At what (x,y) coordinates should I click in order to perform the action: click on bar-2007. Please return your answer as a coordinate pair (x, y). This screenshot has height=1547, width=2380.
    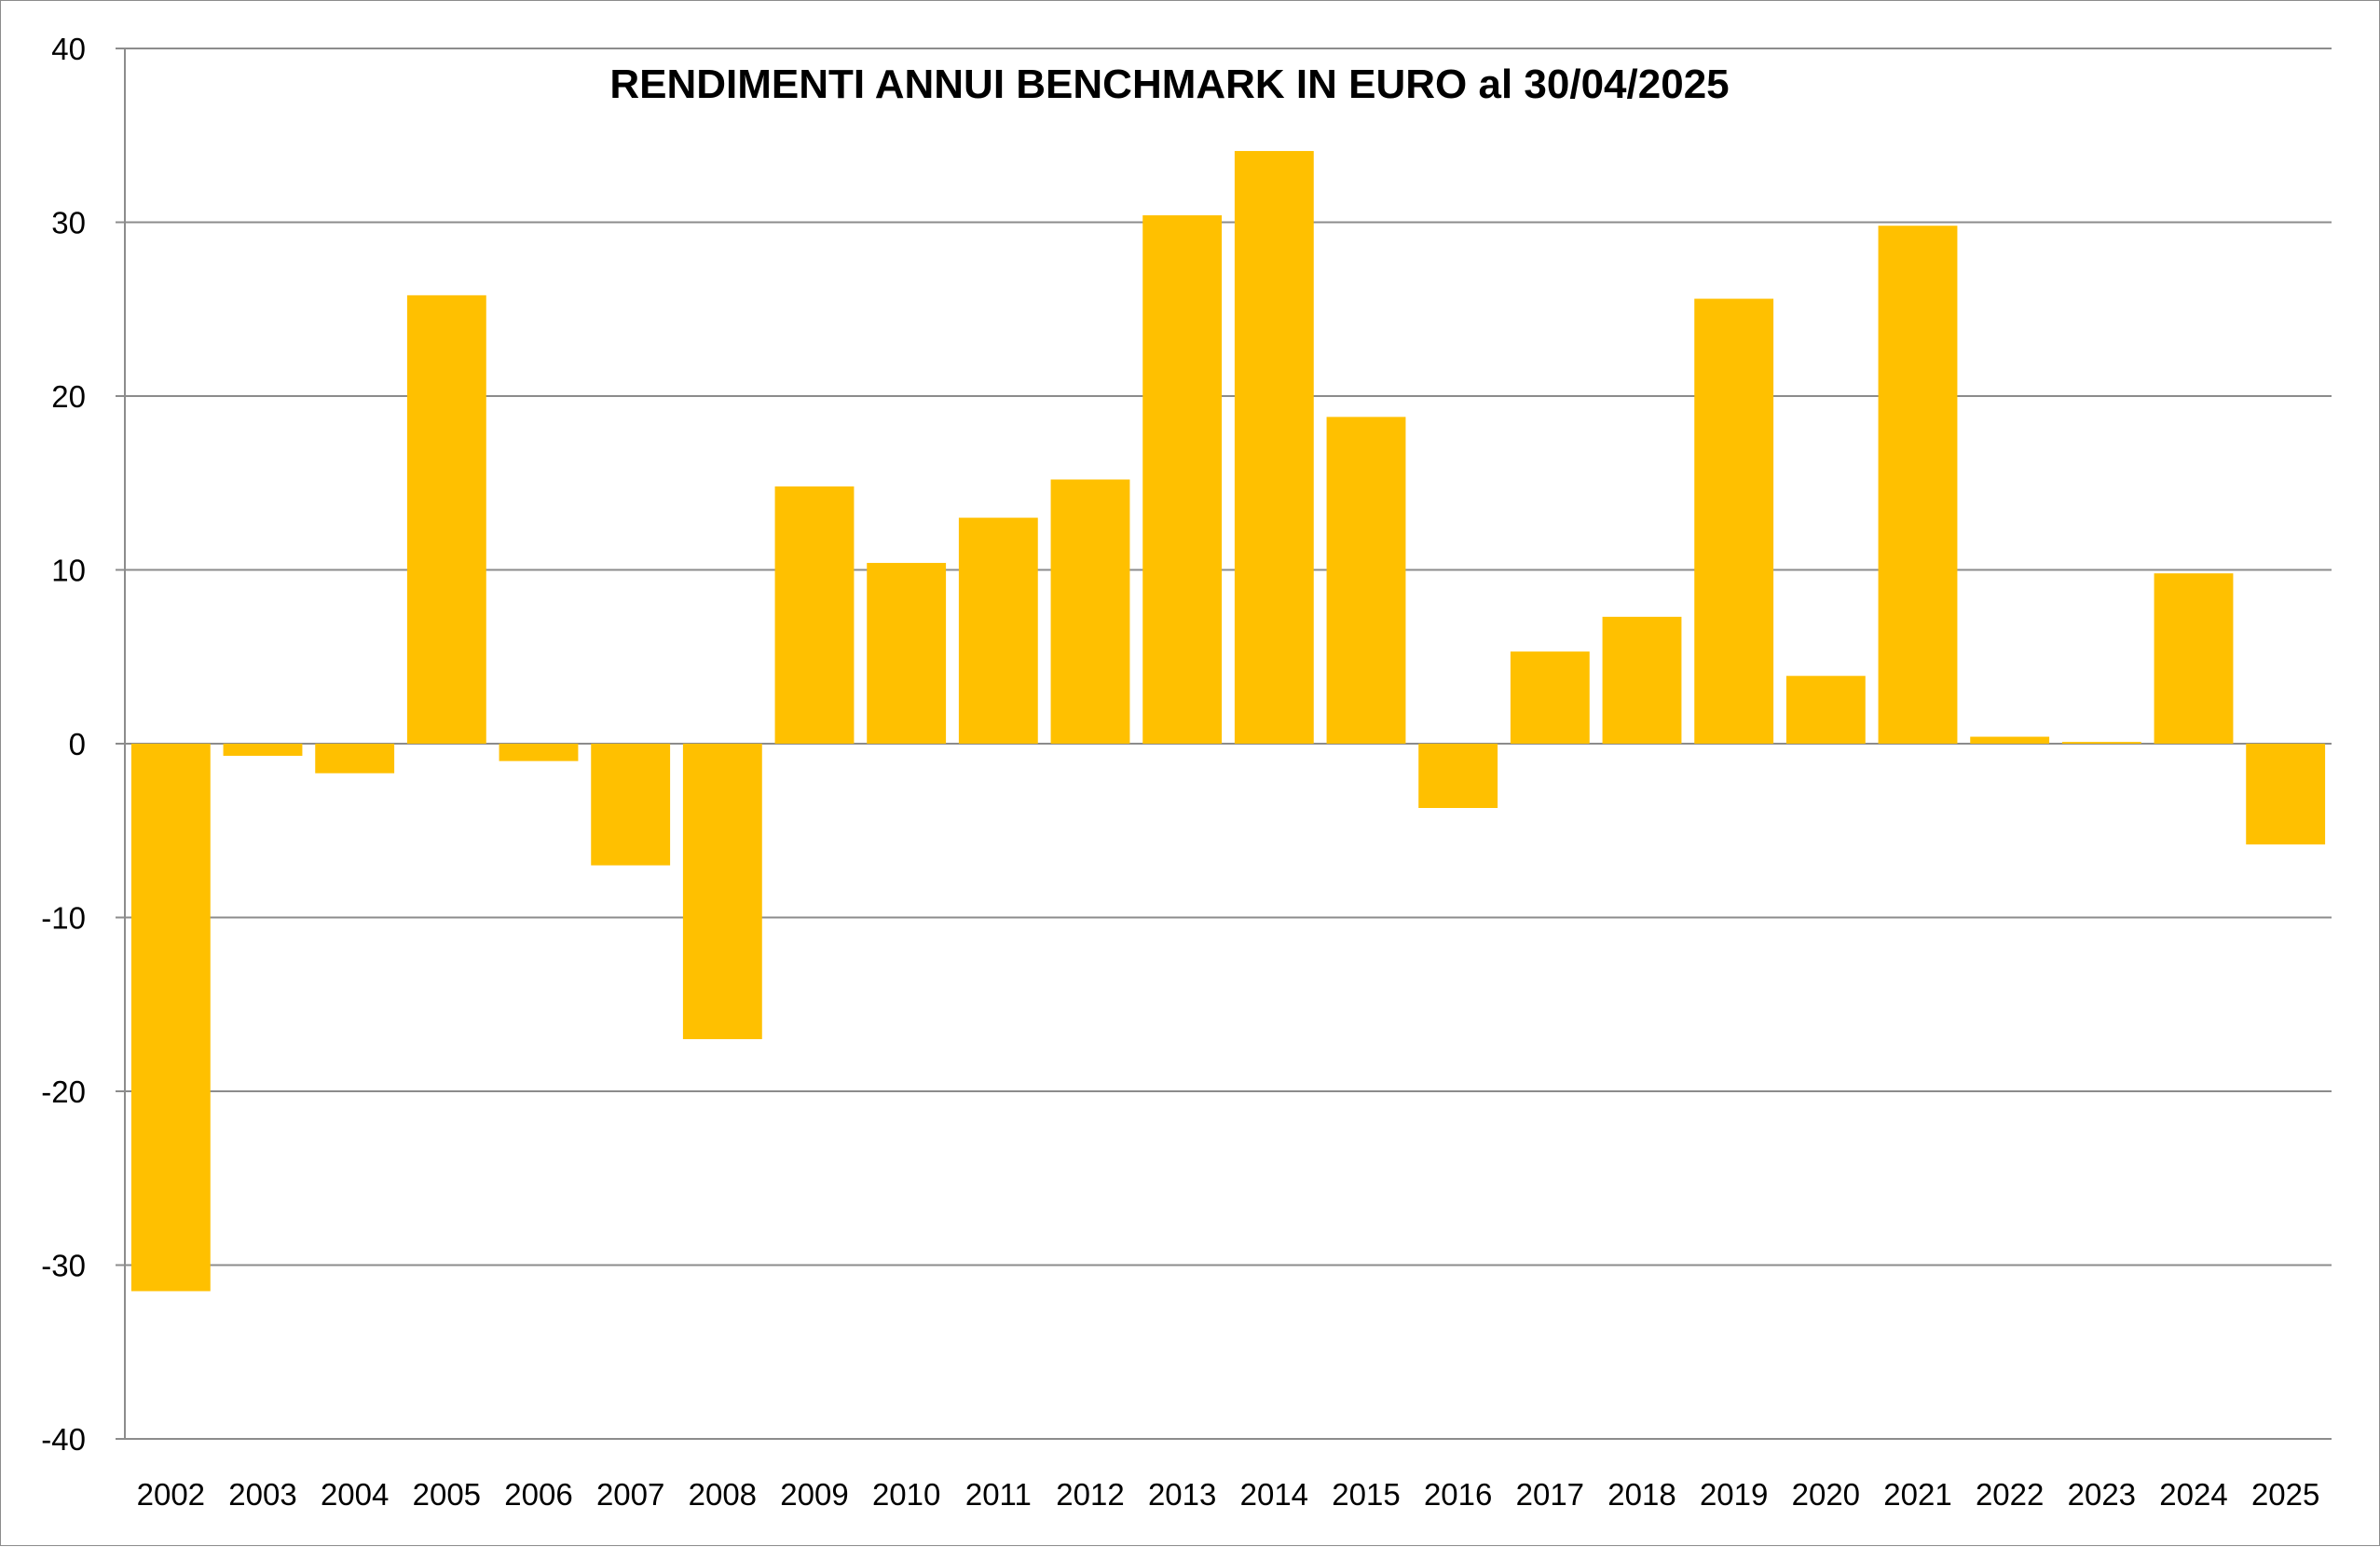
    Looking at the image, I should click on (631, 805).